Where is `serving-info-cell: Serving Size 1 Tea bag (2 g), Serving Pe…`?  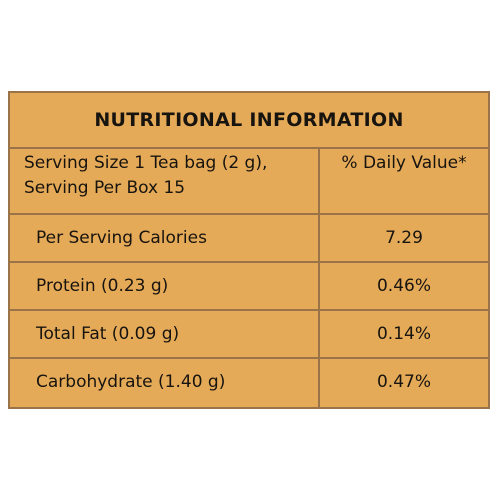
serving-info-cell: Serving Size 1 Tea bag (2 g), Serving Pe… is located at coordinates (164, 175).